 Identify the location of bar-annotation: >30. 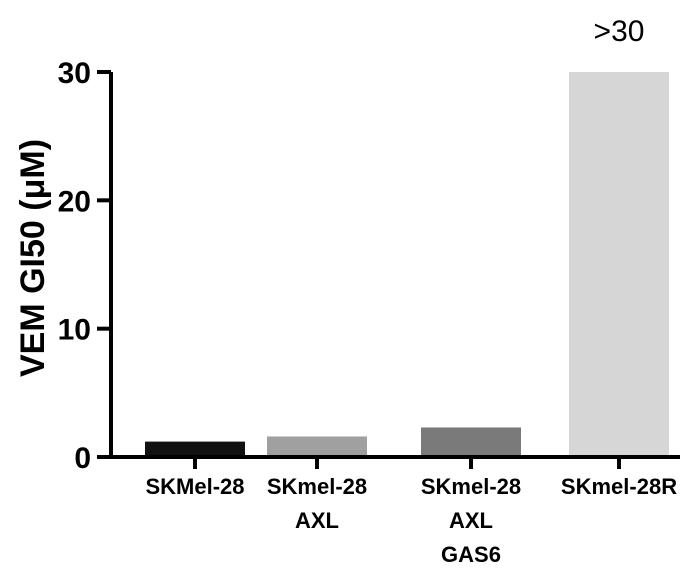
(619, 31).